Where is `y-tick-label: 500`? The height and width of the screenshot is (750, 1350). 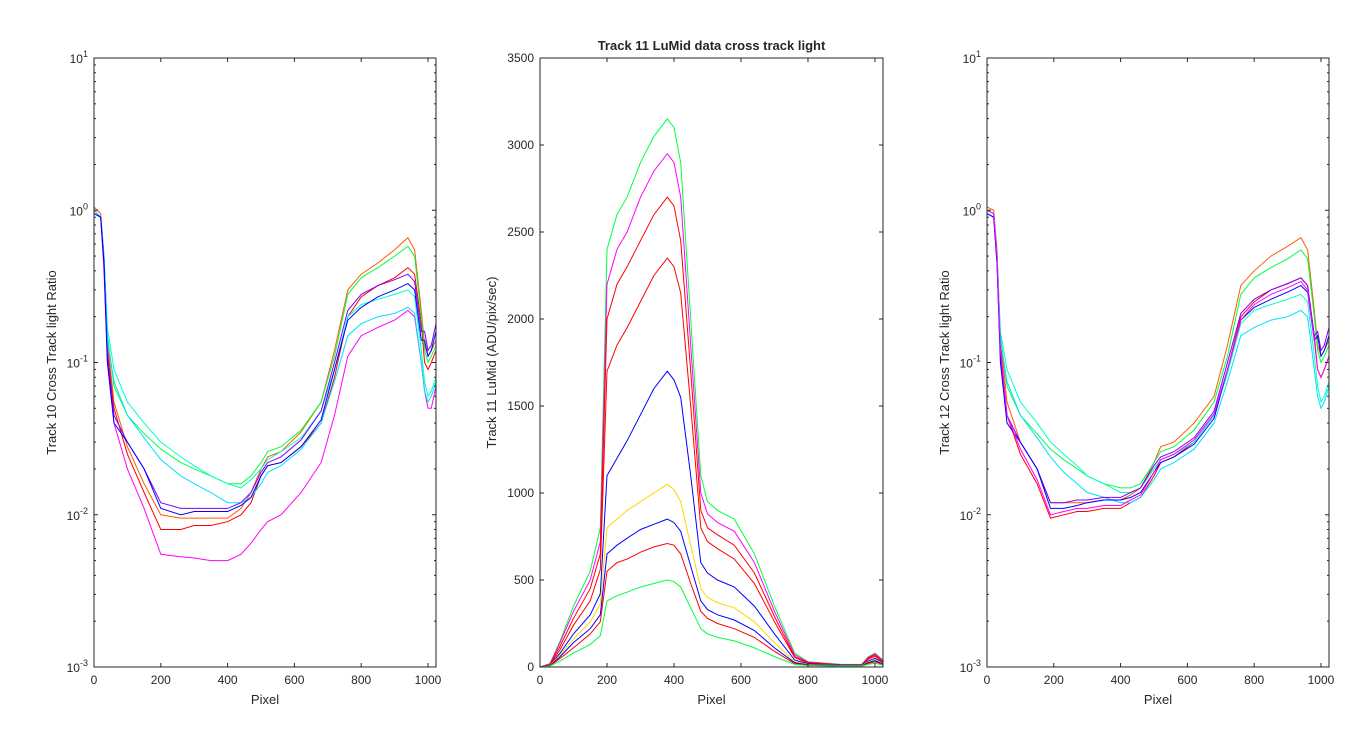
y-tick-label: 500 is located at coordinates (524, 580).